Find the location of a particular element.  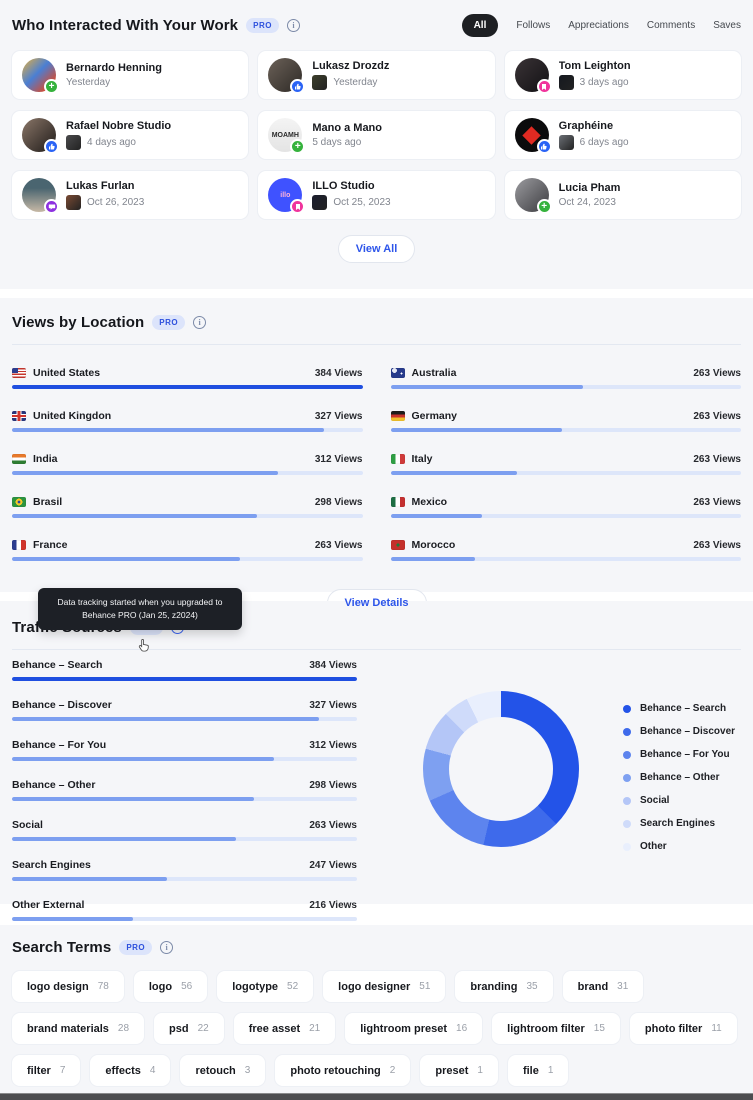

search-term-tag: effects 4 is located at coordinates (130, 1070).